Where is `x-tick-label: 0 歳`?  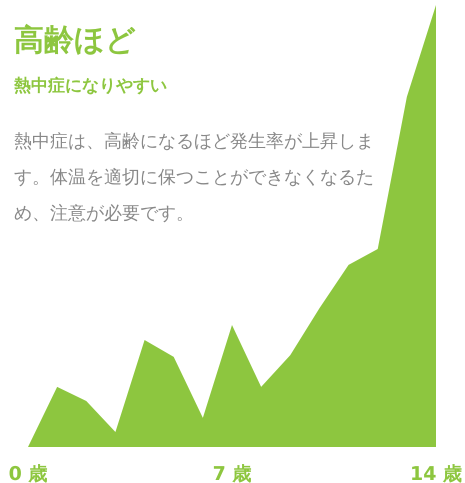 x-tick-label: 0 歳 is located at coordinates (28, 473).